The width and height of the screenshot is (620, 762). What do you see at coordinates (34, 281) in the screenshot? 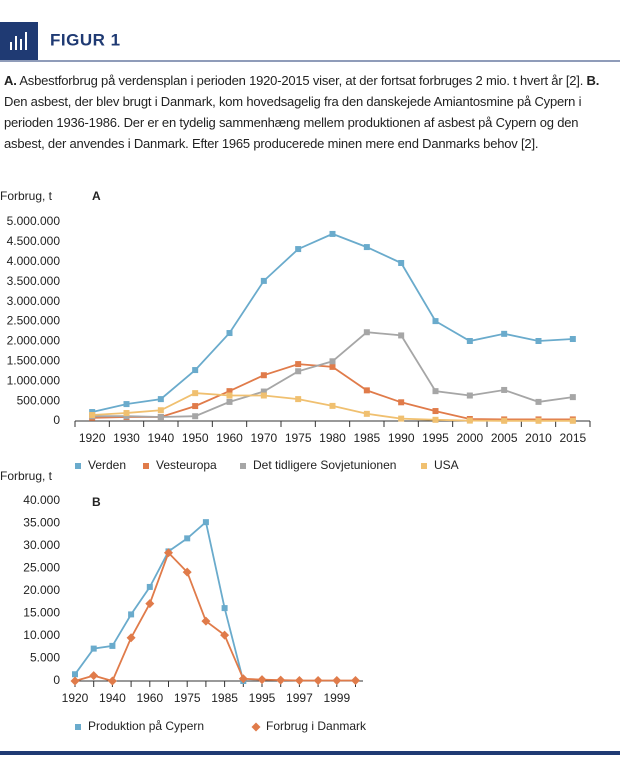
I see `y-tick-label: 3.500.000` at bounding box center [34, 281].